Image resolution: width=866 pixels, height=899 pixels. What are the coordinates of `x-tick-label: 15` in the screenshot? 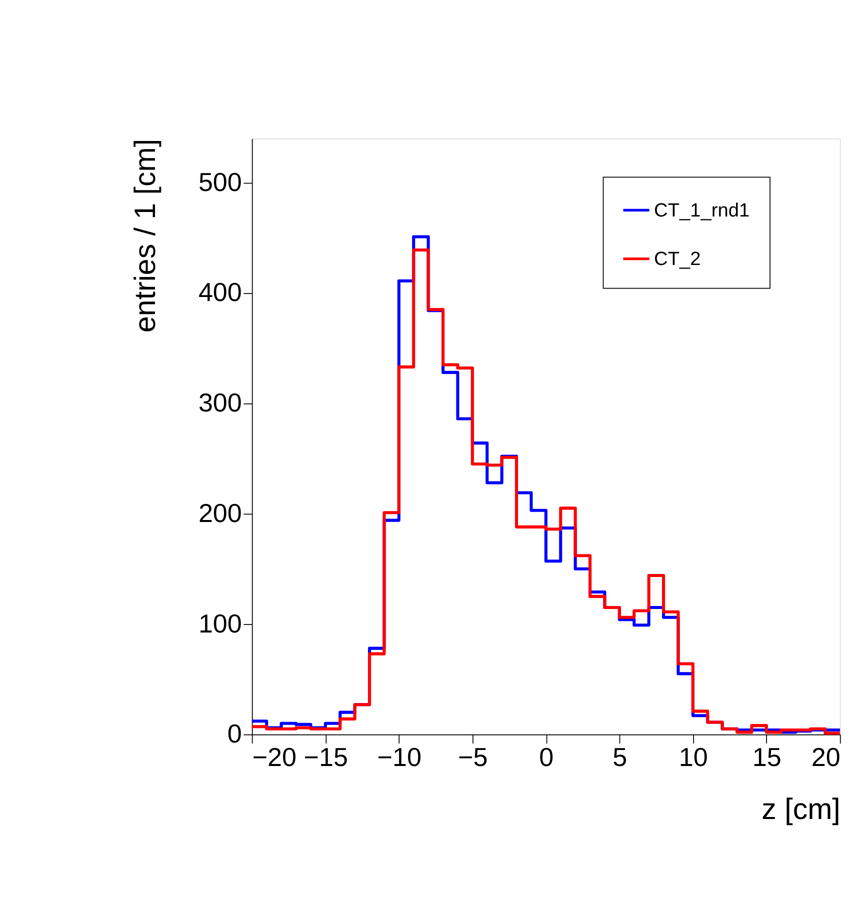 It's located at (767, 757).